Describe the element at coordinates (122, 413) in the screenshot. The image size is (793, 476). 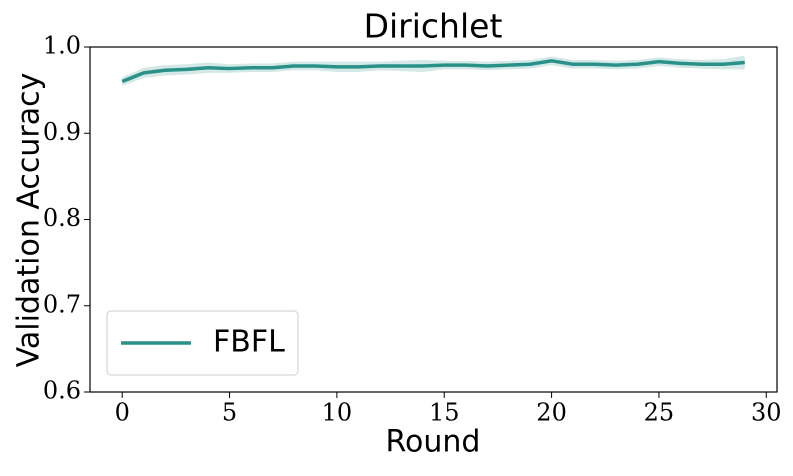
I see `x-tick-label: 0` at that location.